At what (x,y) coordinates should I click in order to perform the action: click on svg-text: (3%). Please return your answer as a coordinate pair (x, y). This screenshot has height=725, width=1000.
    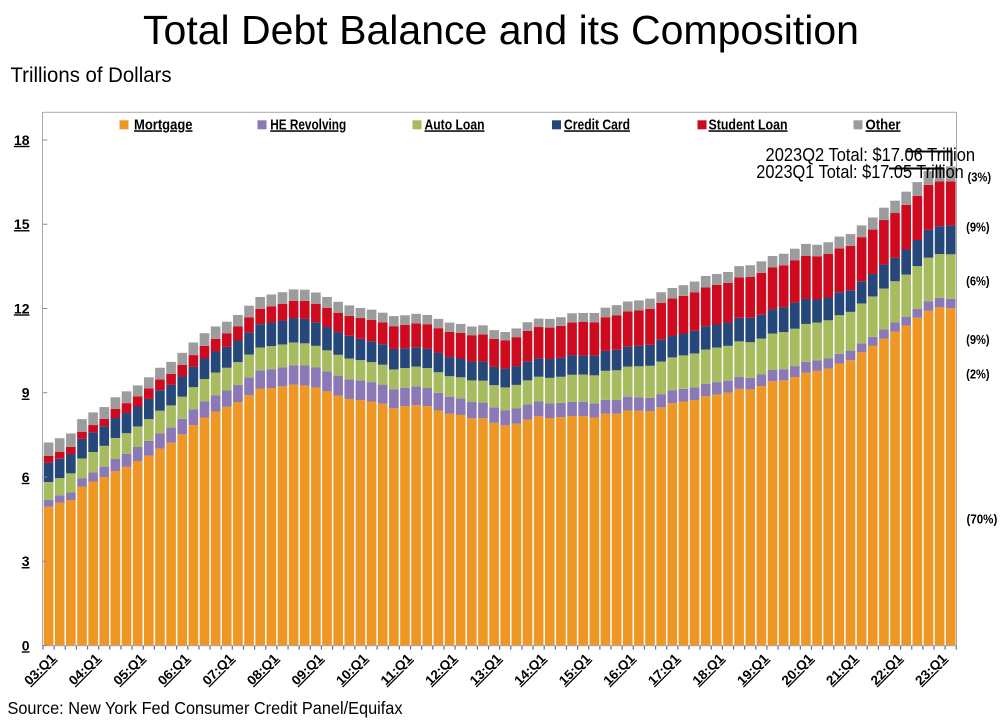
    Looking at the image, I should click on (980, 177).